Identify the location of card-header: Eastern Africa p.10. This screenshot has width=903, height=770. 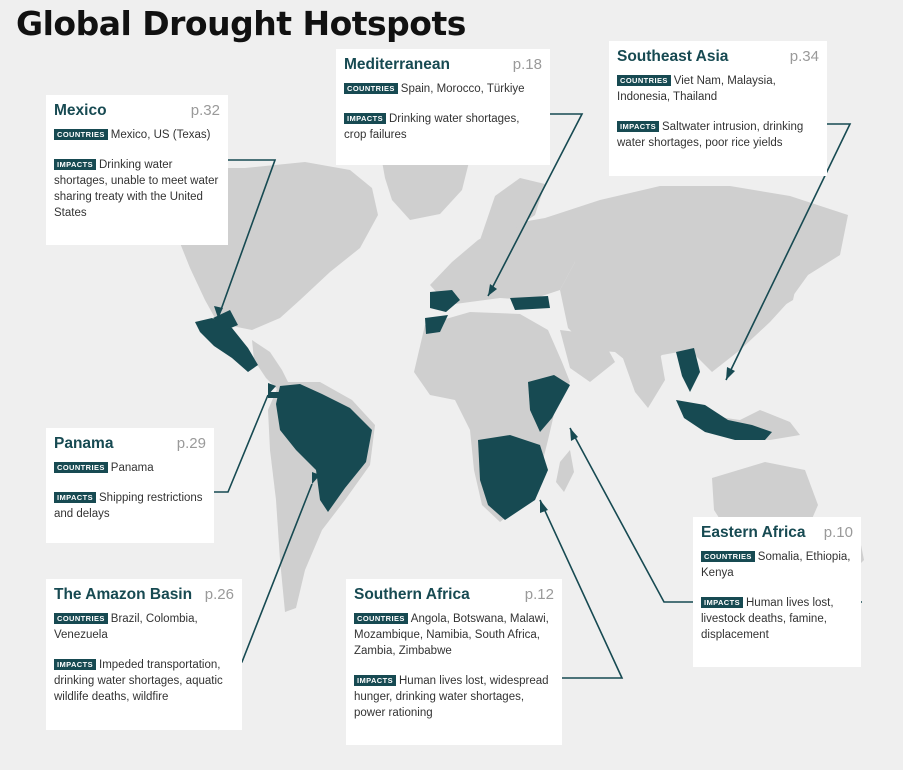
(777, 533).